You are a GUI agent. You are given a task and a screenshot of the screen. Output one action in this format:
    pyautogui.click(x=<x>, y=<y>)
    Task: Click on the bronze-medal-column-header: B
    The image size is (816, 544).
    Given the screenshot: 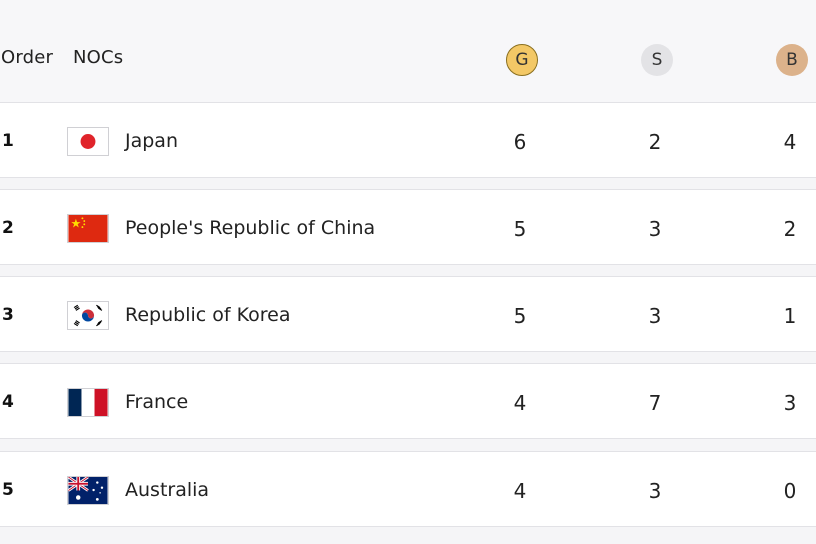 What is the action you would take?
    pyautogui.click(x=792, y=60)
    